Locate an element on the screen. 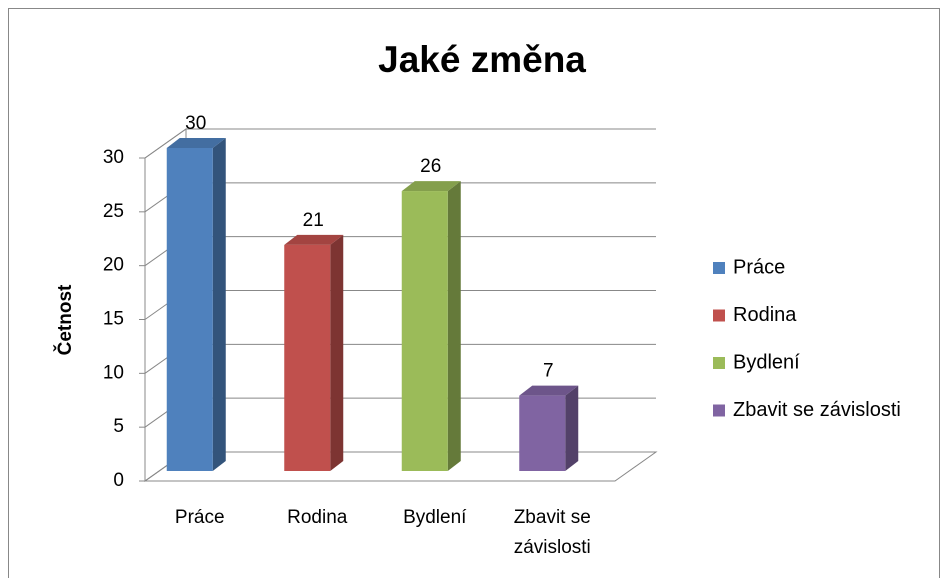 The height and width of the screenshot is (578, 947). data-label: 30 is located at coordinates (195, 123).